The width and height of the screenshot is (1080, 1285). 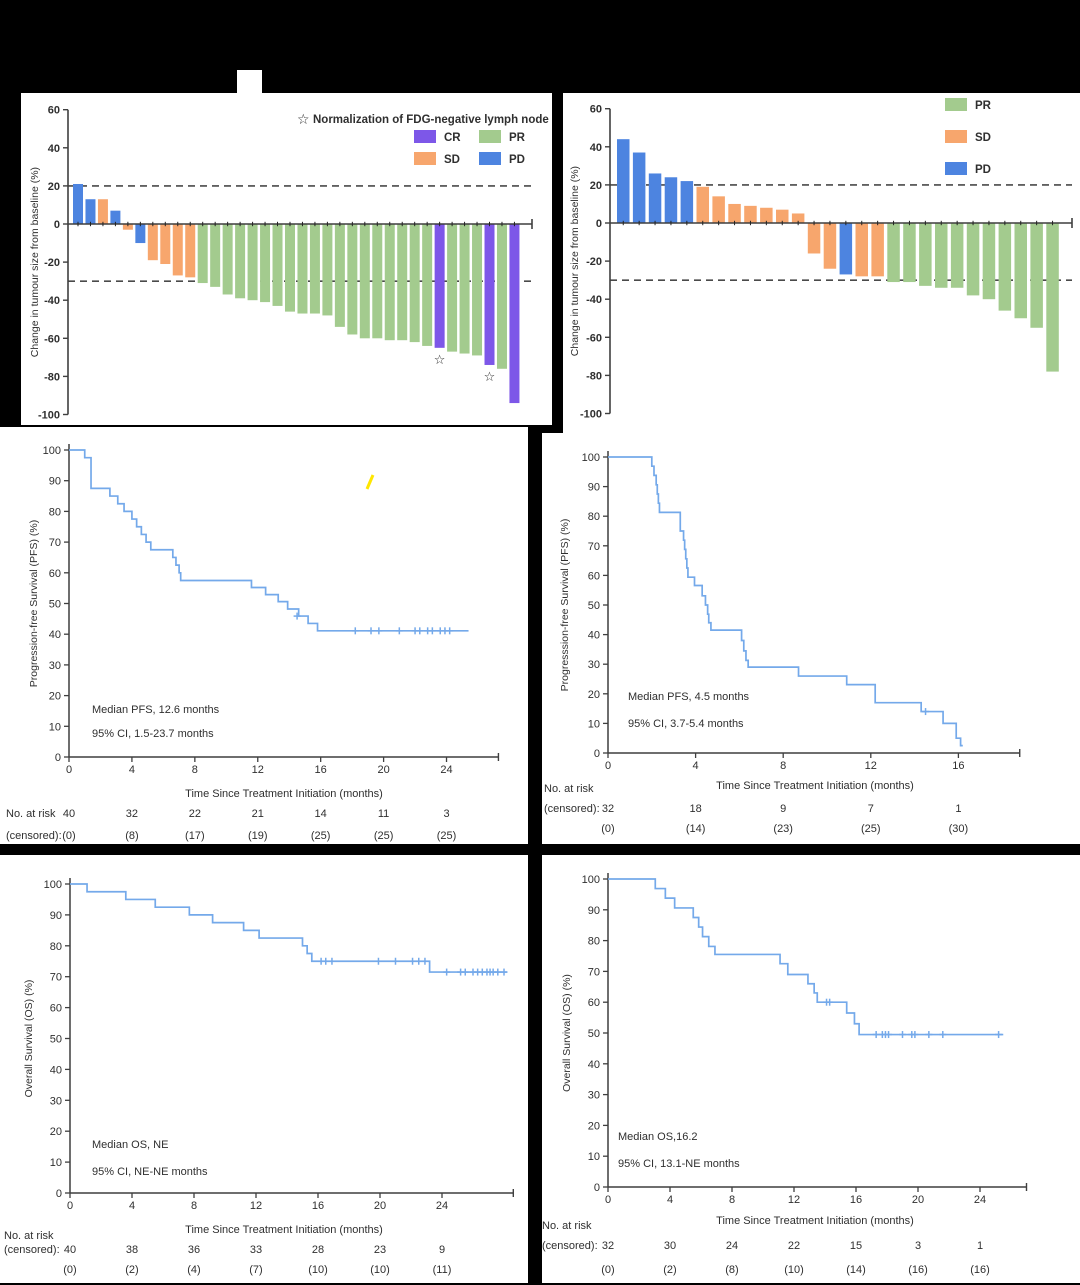 I want to click on star-note-text: Normalization of FDG-negative lymph node, so click(x=431, y=120).